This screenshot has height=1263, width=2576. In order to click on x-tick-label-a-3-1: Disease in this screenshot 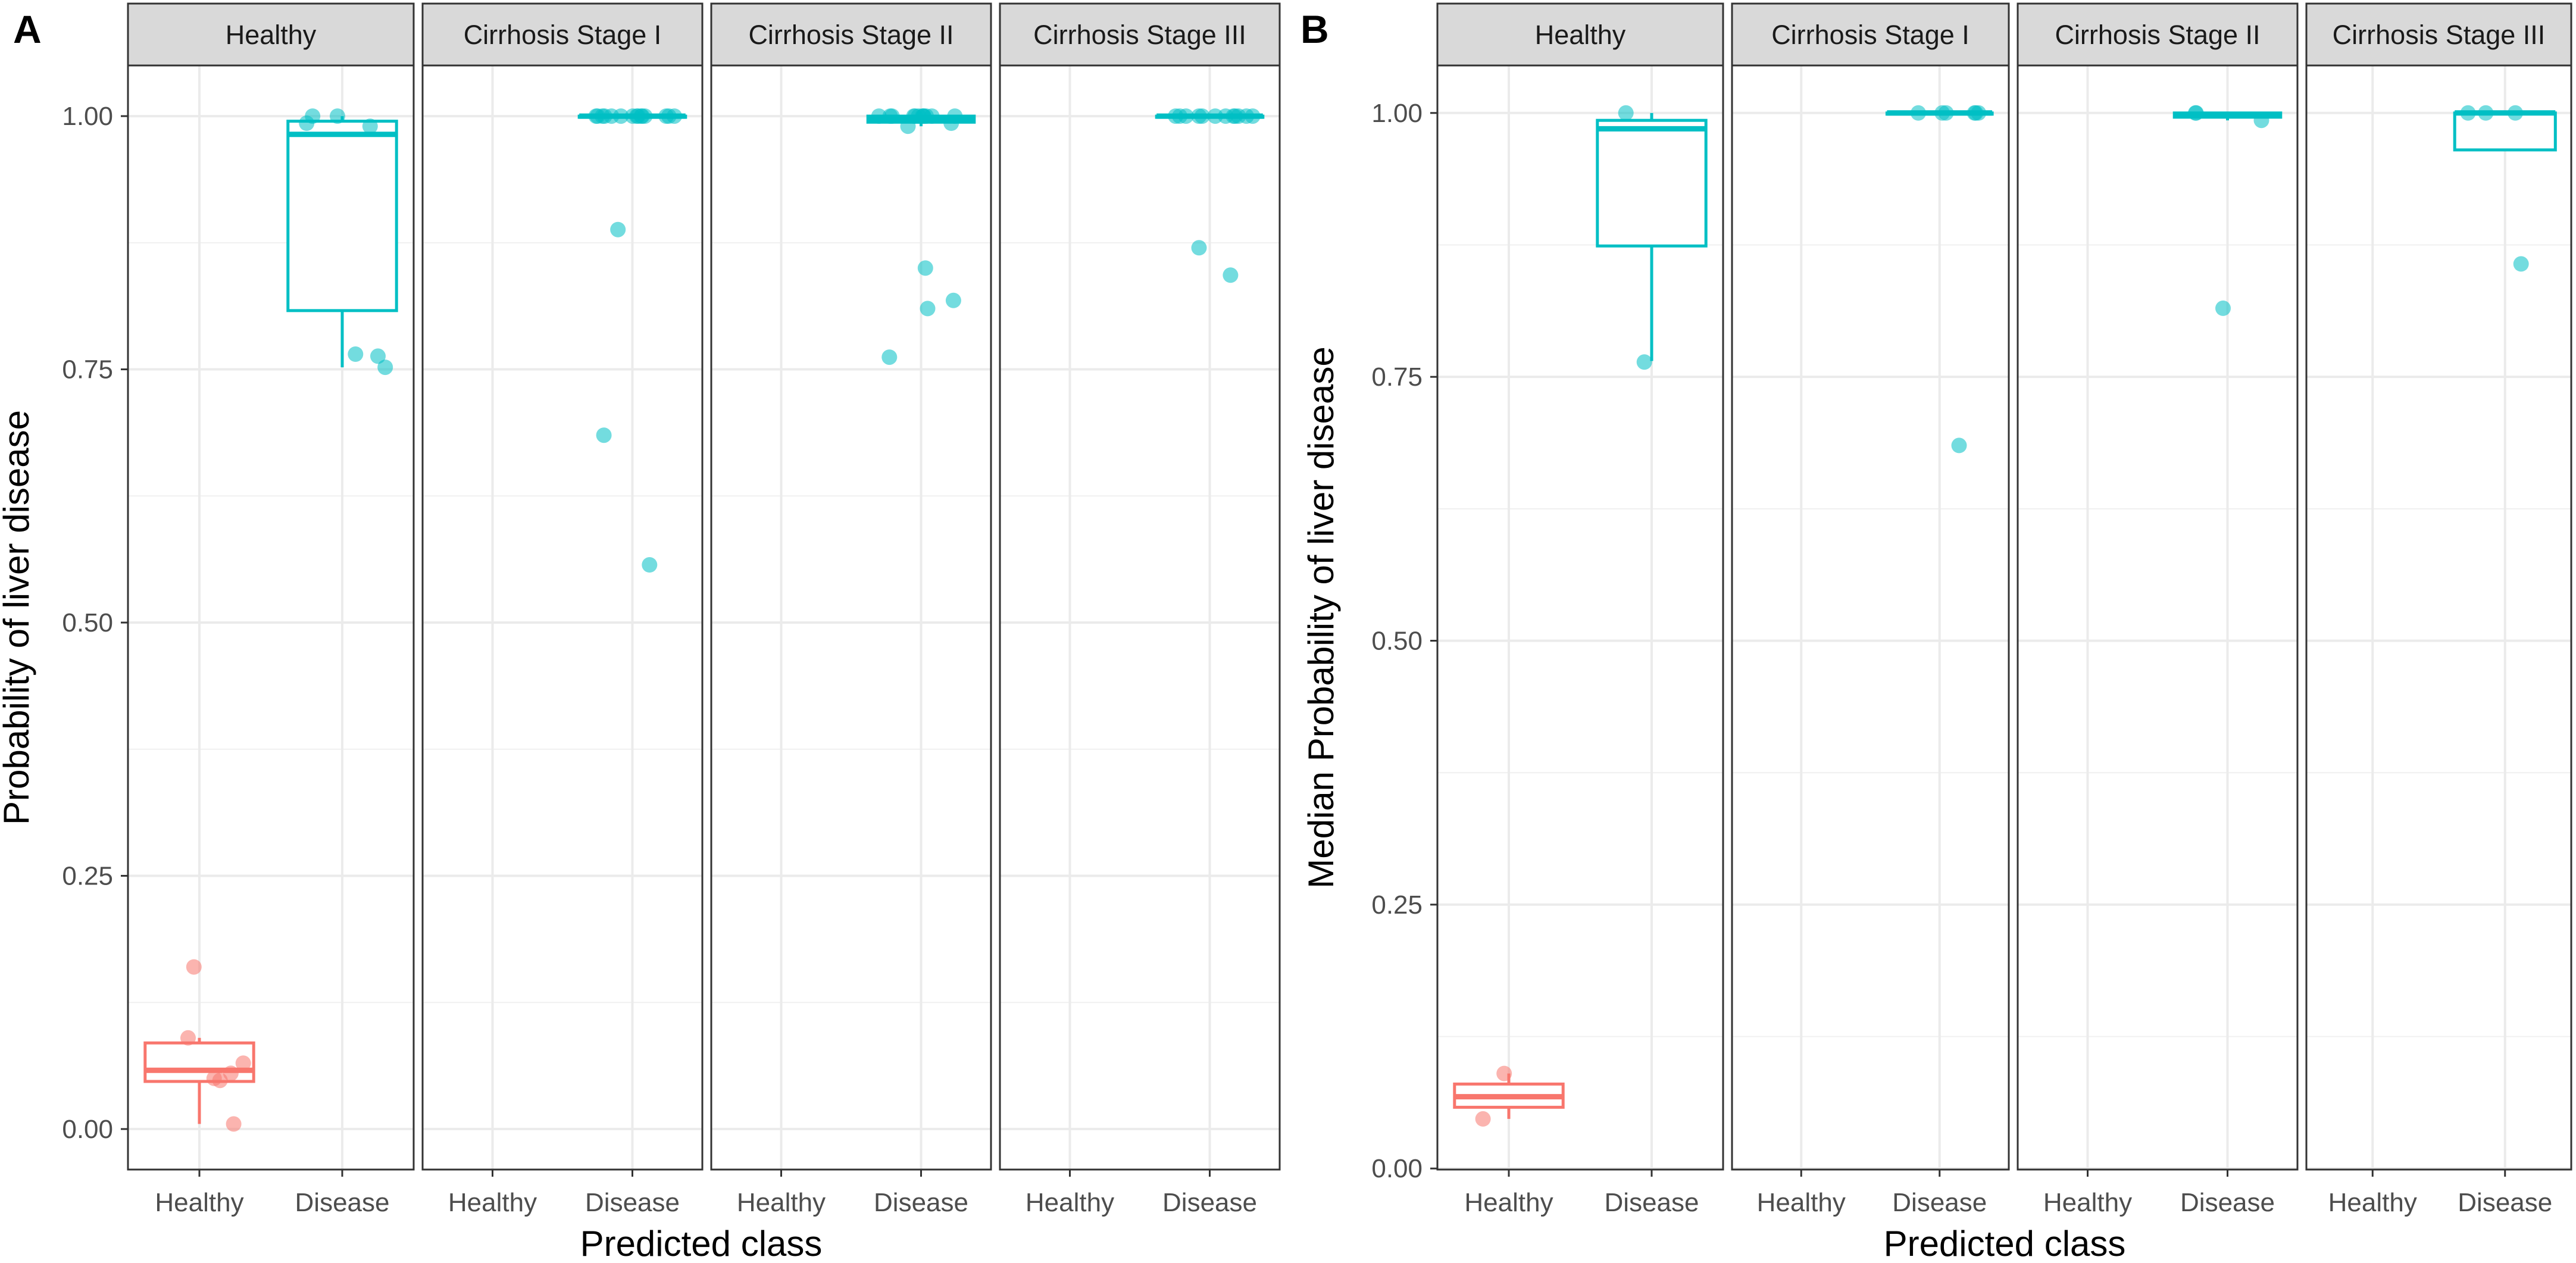, I will do `click(1209, 1202)`.